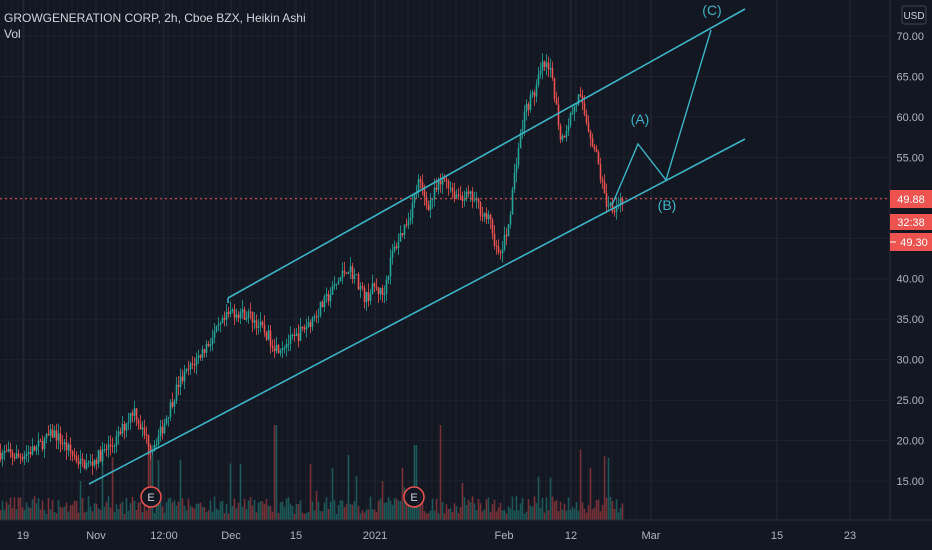  I want to click on volume-indicator-label: Vol, so click(12, 34).